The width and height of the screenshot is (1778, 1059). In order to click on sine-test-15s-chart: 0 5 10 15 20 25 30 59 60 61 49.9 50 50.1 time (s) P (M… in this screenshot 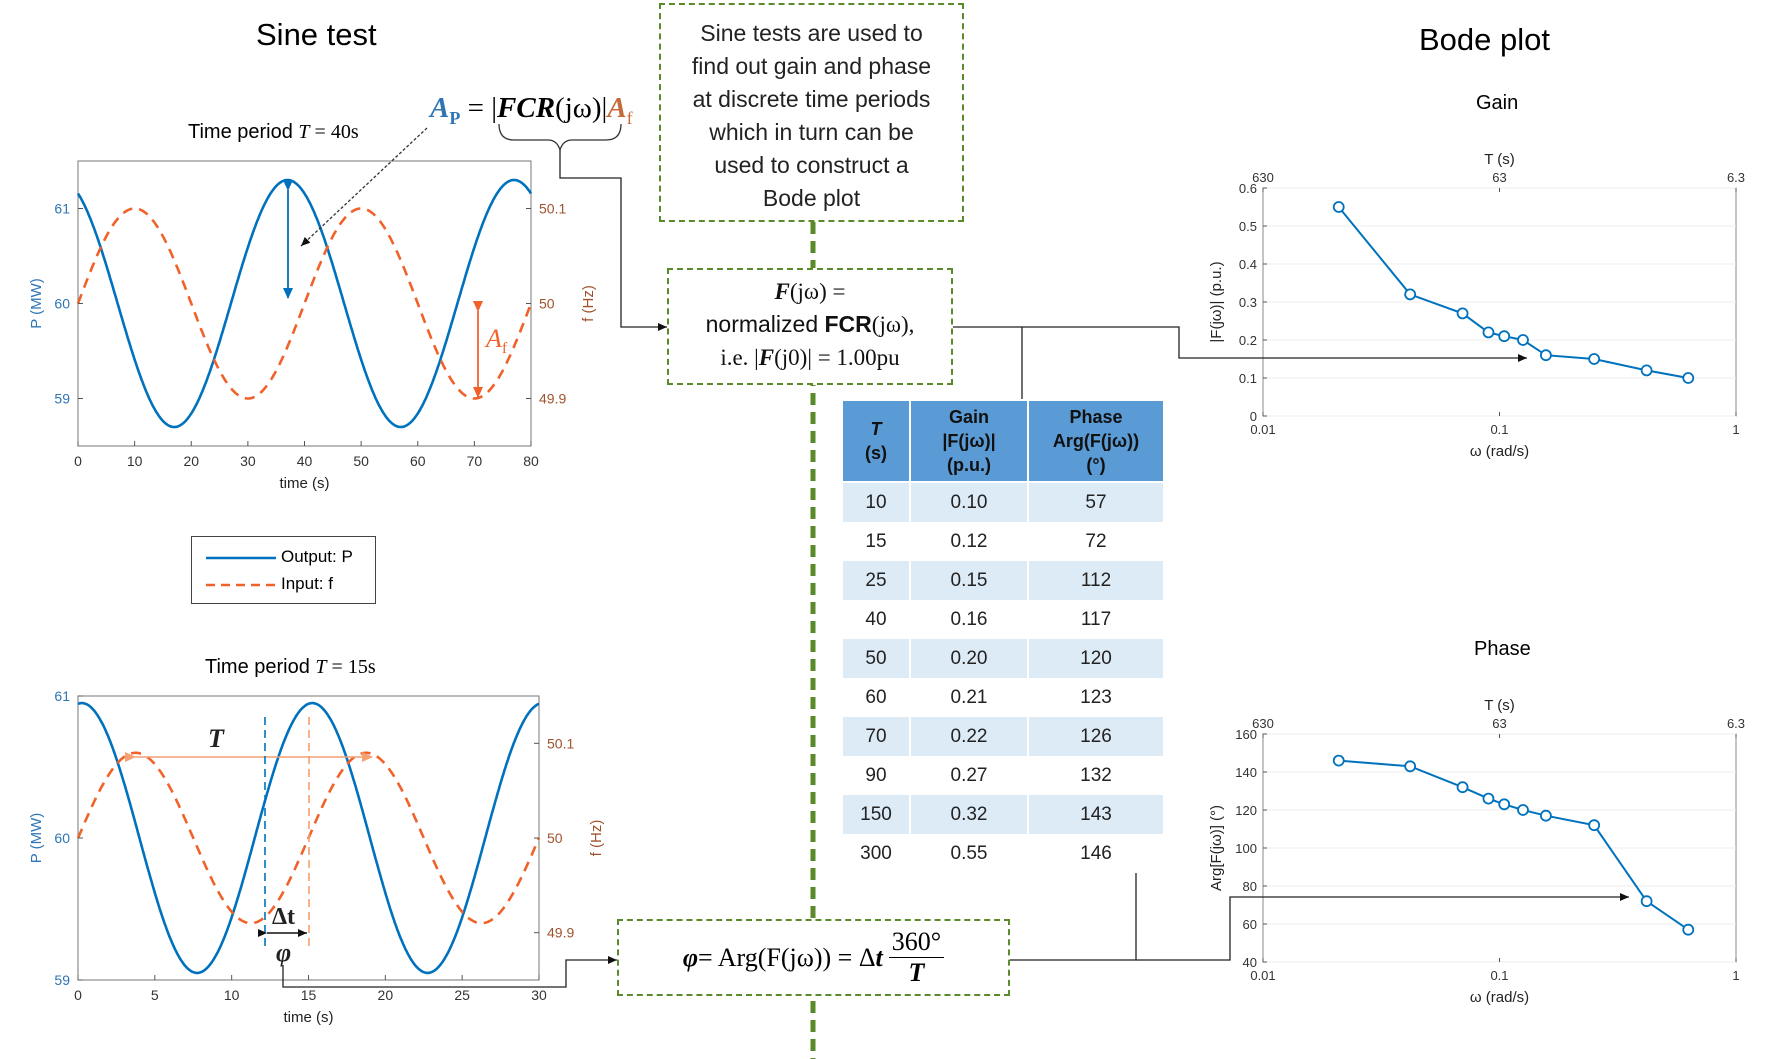, I will do `click(316, 857)`.